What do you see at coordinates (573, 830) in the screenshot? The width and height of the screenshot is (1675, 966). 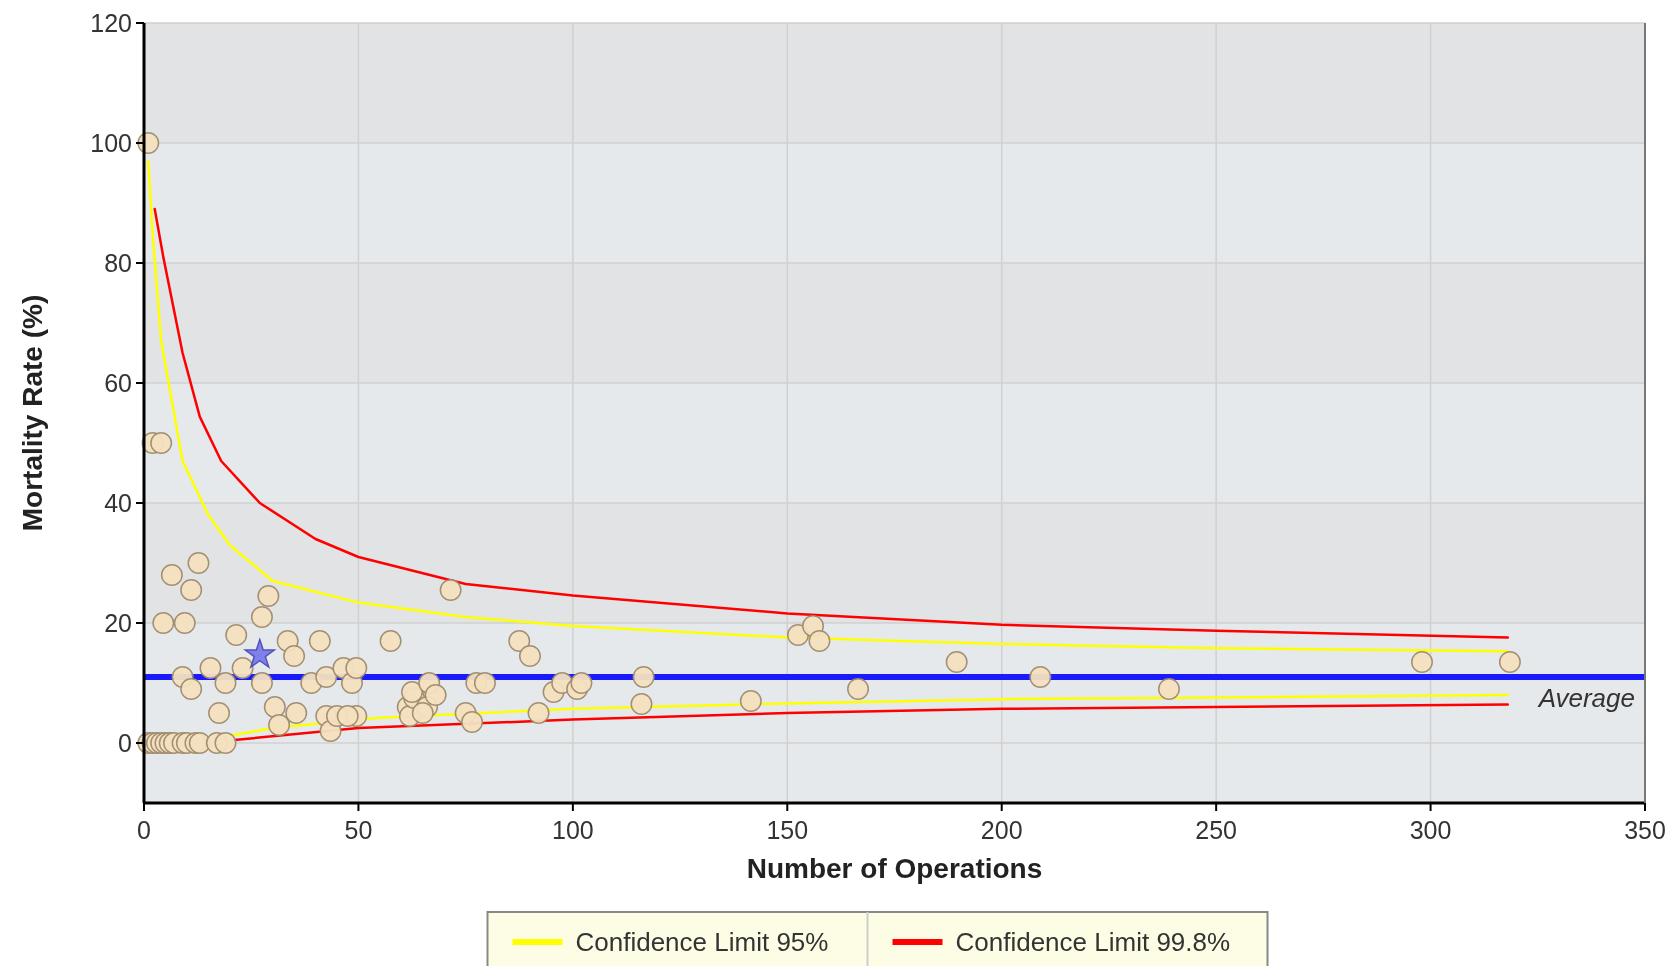 I see `x-tick-label: 100` at bounding box center [573, 830].